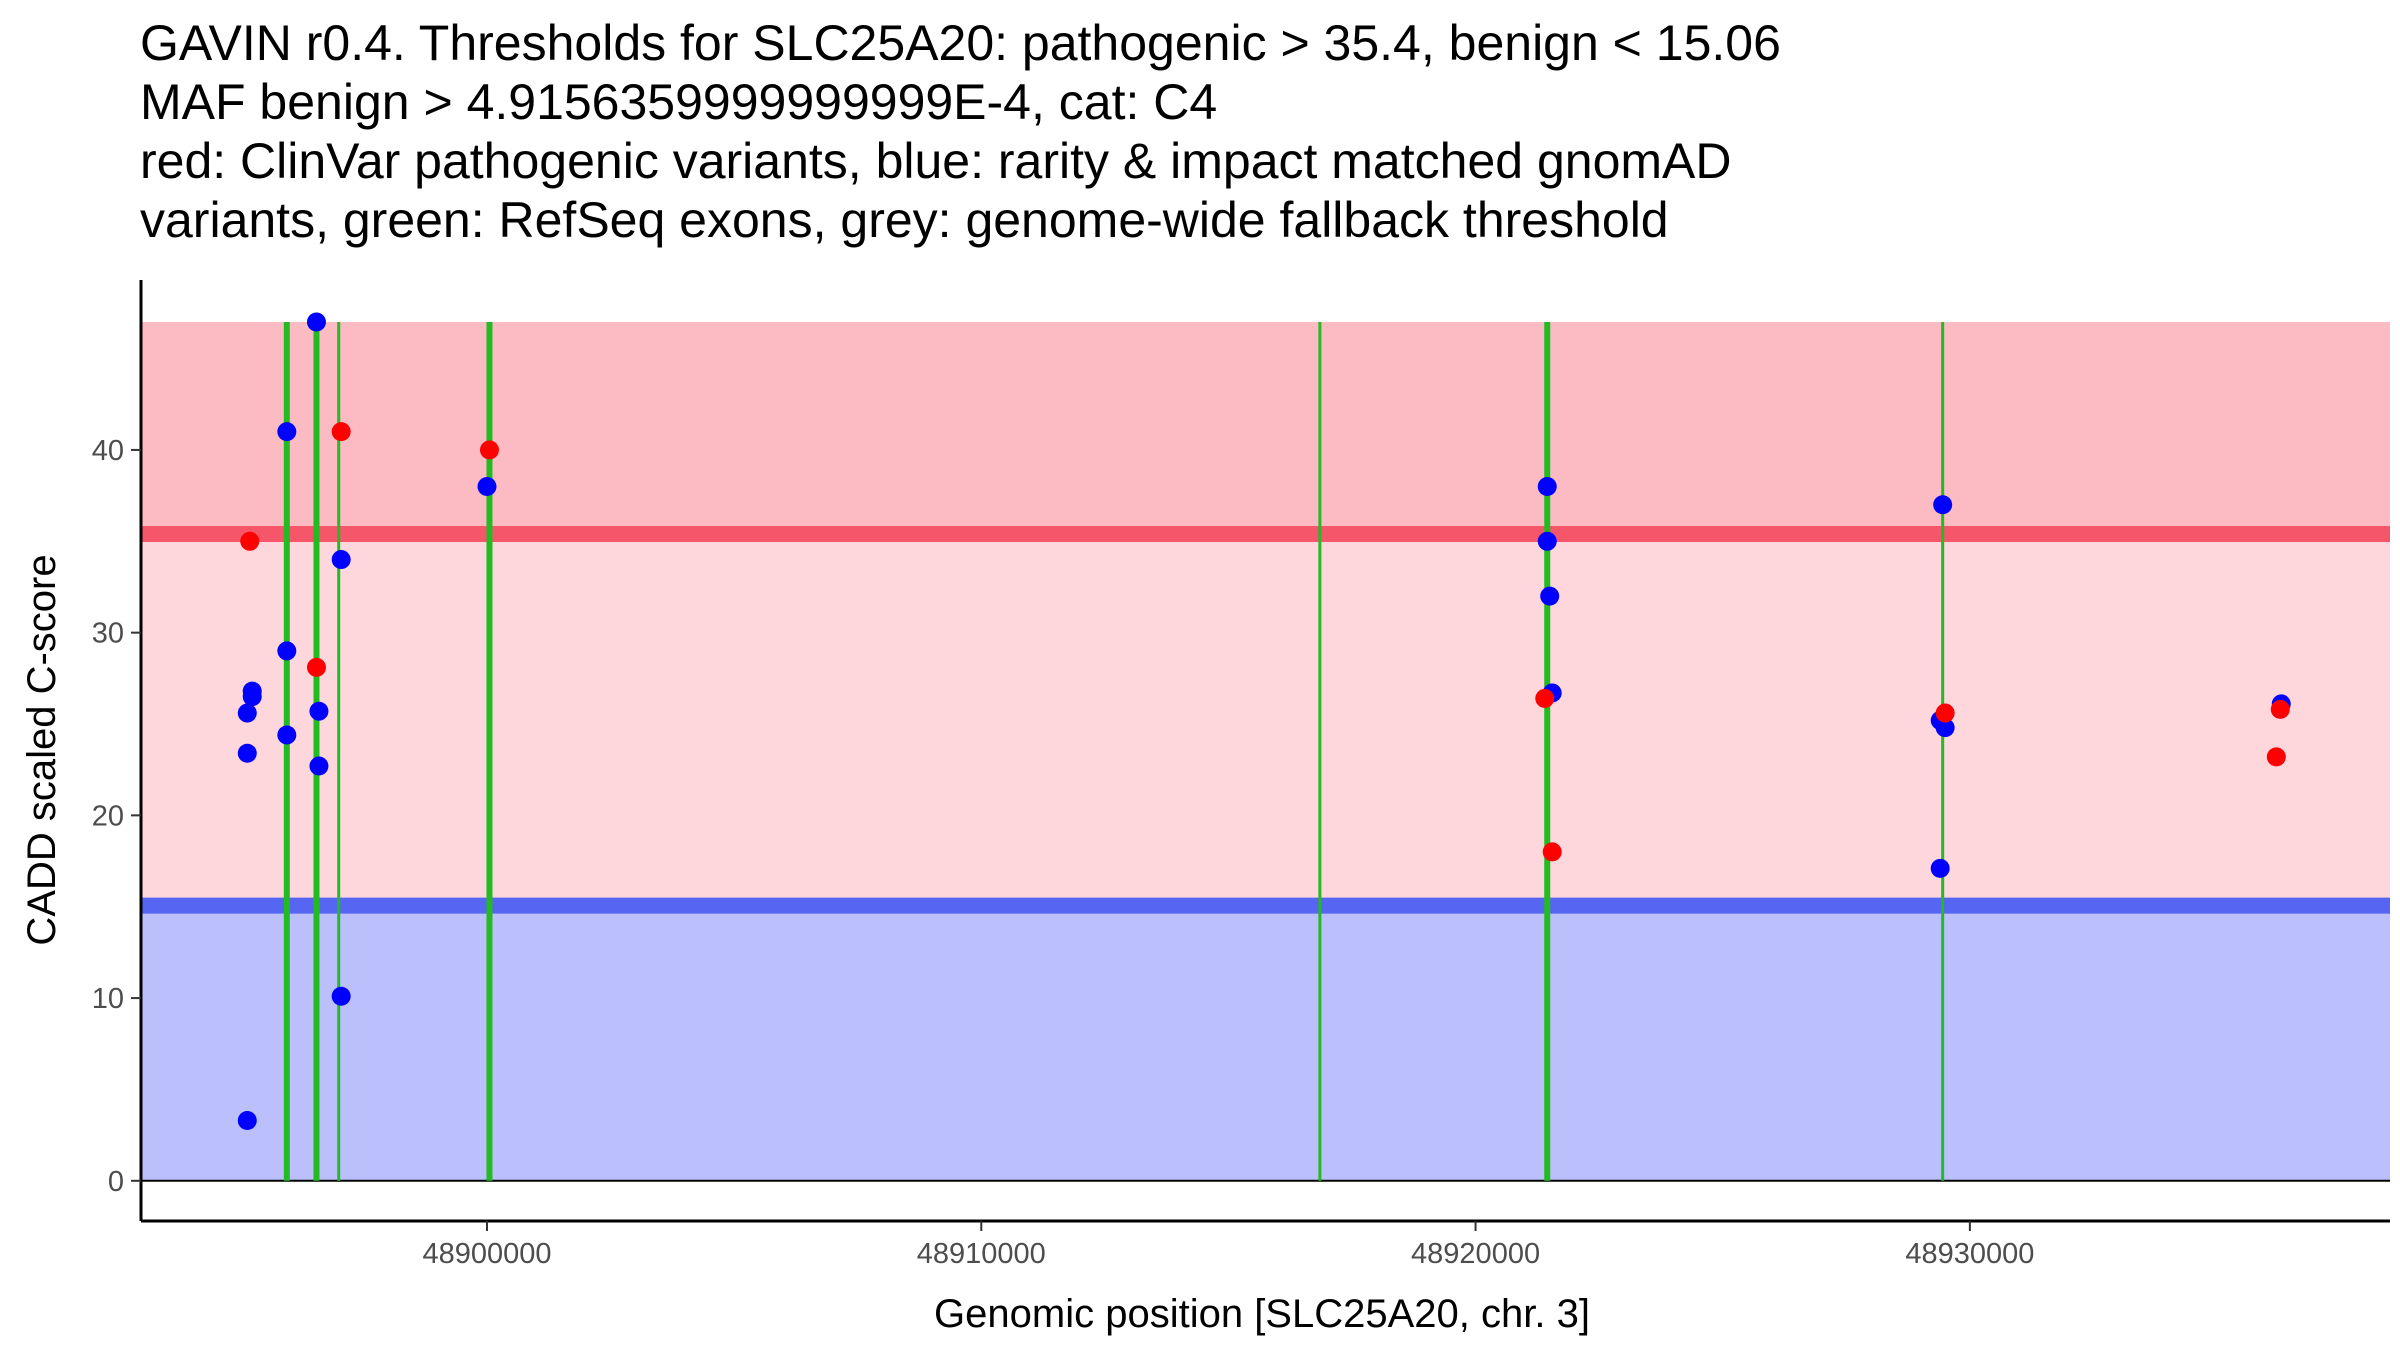 Image resolution: width=2400 pixels, height=1350 pixels. Describe the element at coordinates (42, 749) in the screenshot. I see `y-axis-title: CADD scaled C-score` at that location.